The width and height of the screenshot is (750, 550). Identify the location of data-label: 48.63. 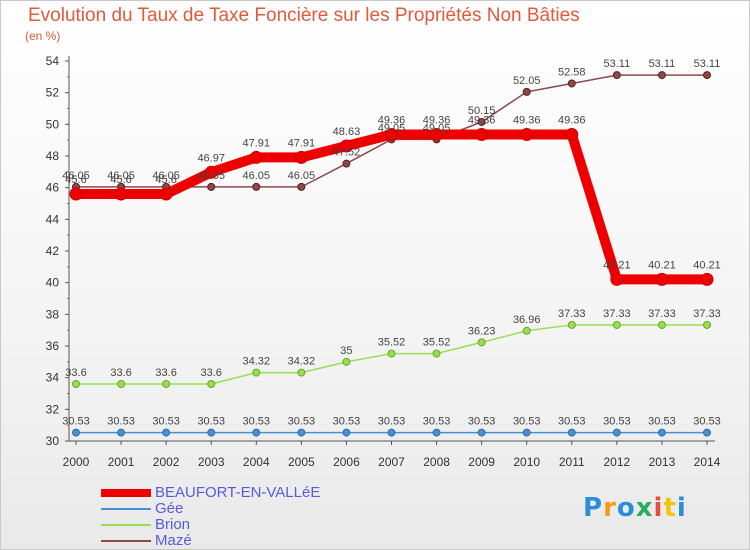
(347, 132).